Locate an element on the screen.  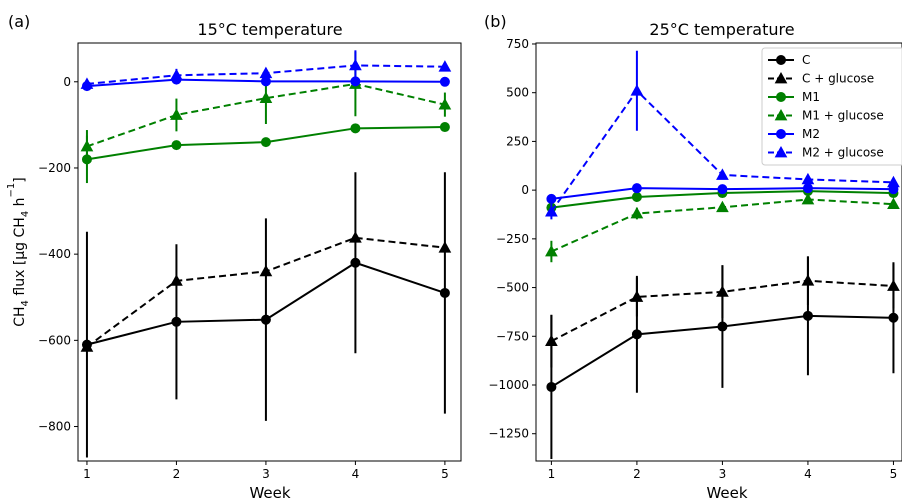
panel-label-a: (a) is located at coordinates (19, 21).